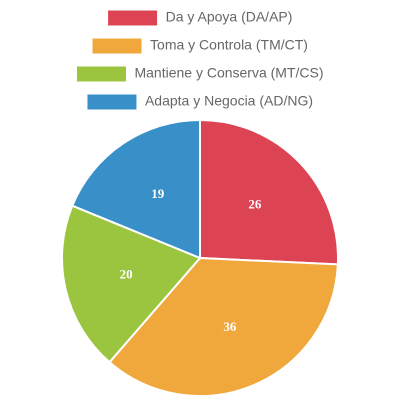 This screenshot has width=401, height=401. Describe the element at coordinates (229, 45) in the screenshot. I see `legend-label: Toma y Controla (TM/CT)` at that location.